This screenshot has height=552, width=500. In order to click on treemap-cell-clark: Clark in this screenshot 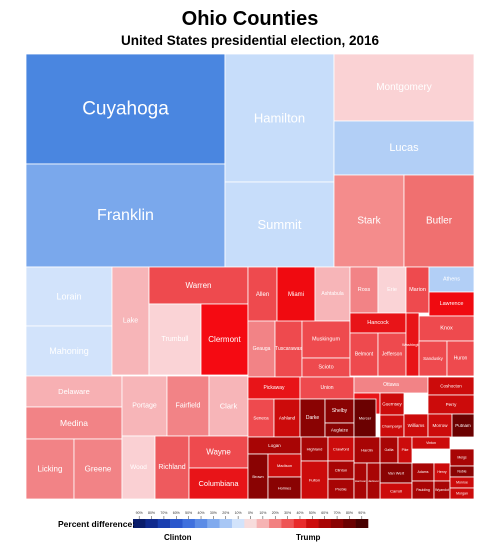, I will do `click(228, 406)`.